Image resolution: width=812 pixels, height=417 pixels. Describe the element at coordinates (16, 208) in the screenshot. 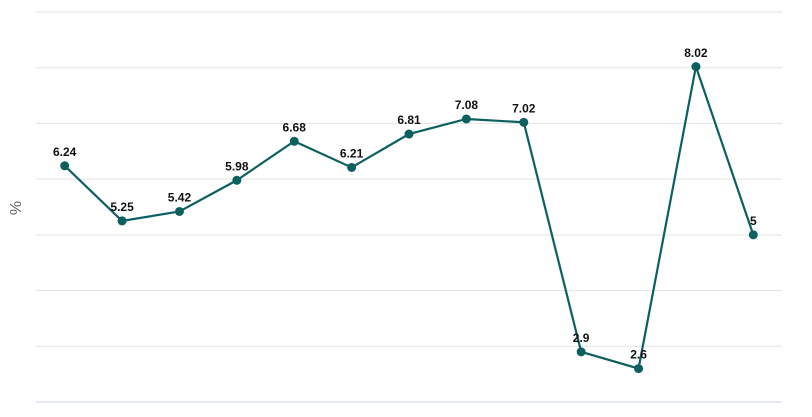

I see `y-axis-label: %` at that location.